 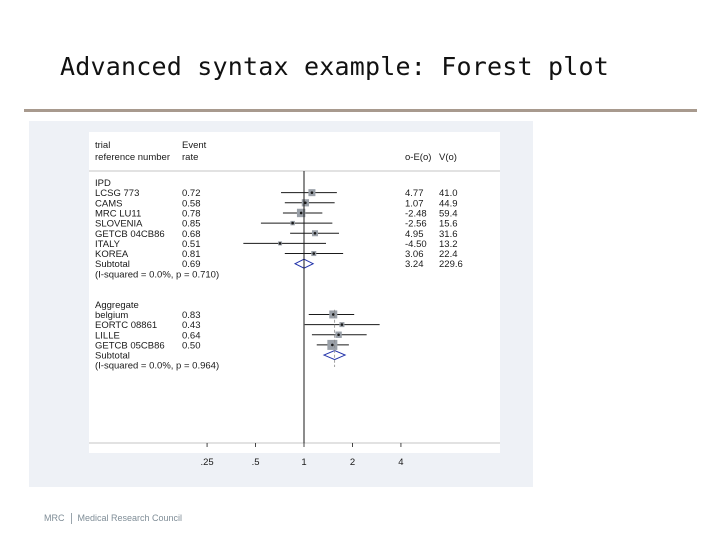 I want to click on trial-variance: 13.2, so click(x=448, y=244).